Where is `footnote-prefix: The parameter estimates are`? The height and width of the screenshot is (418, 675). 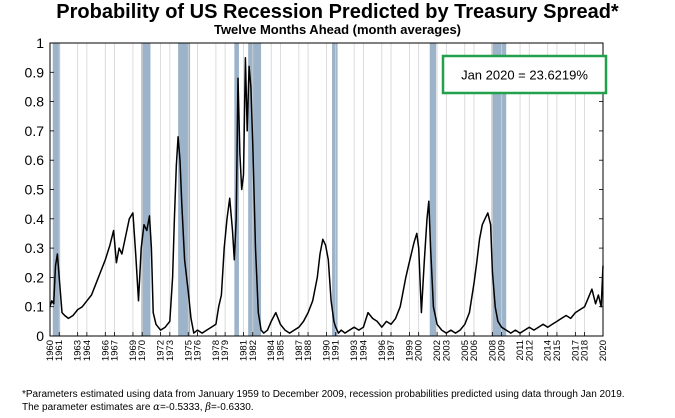 footnote-prefix: The parameter estimates are is located at coordinates (88, 407).